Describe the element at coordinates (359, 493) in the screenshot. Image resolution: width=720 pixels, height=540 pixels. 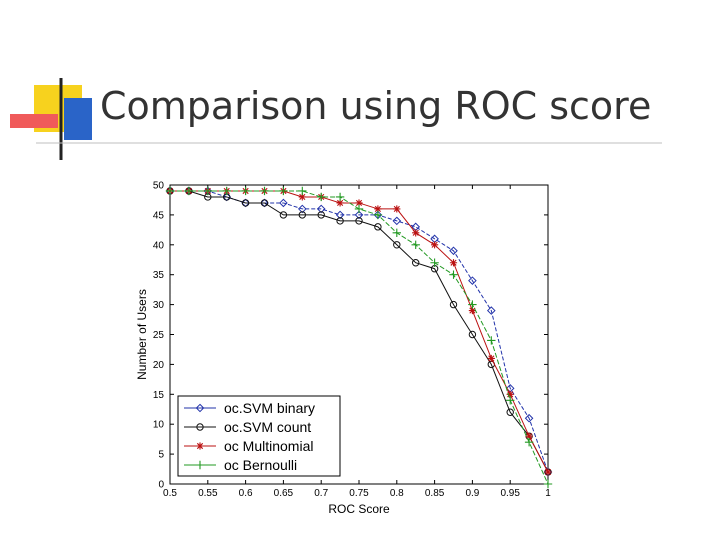
I see `x-tick-label: 0.75` at that location.